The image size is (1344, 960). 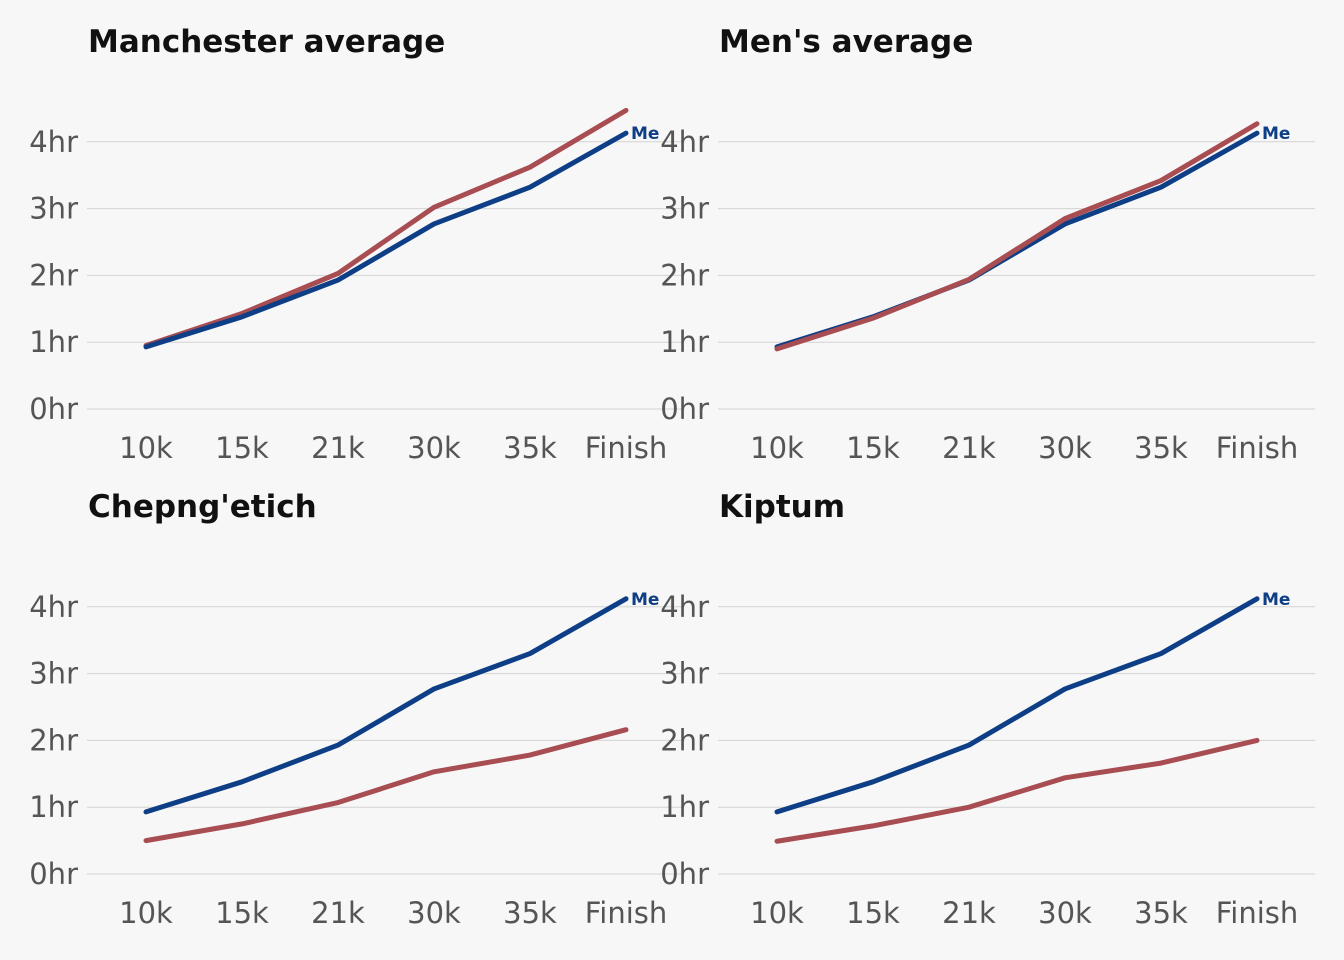 I want to click on panel-title: Chepng'etich, so click(x=202, y=507).